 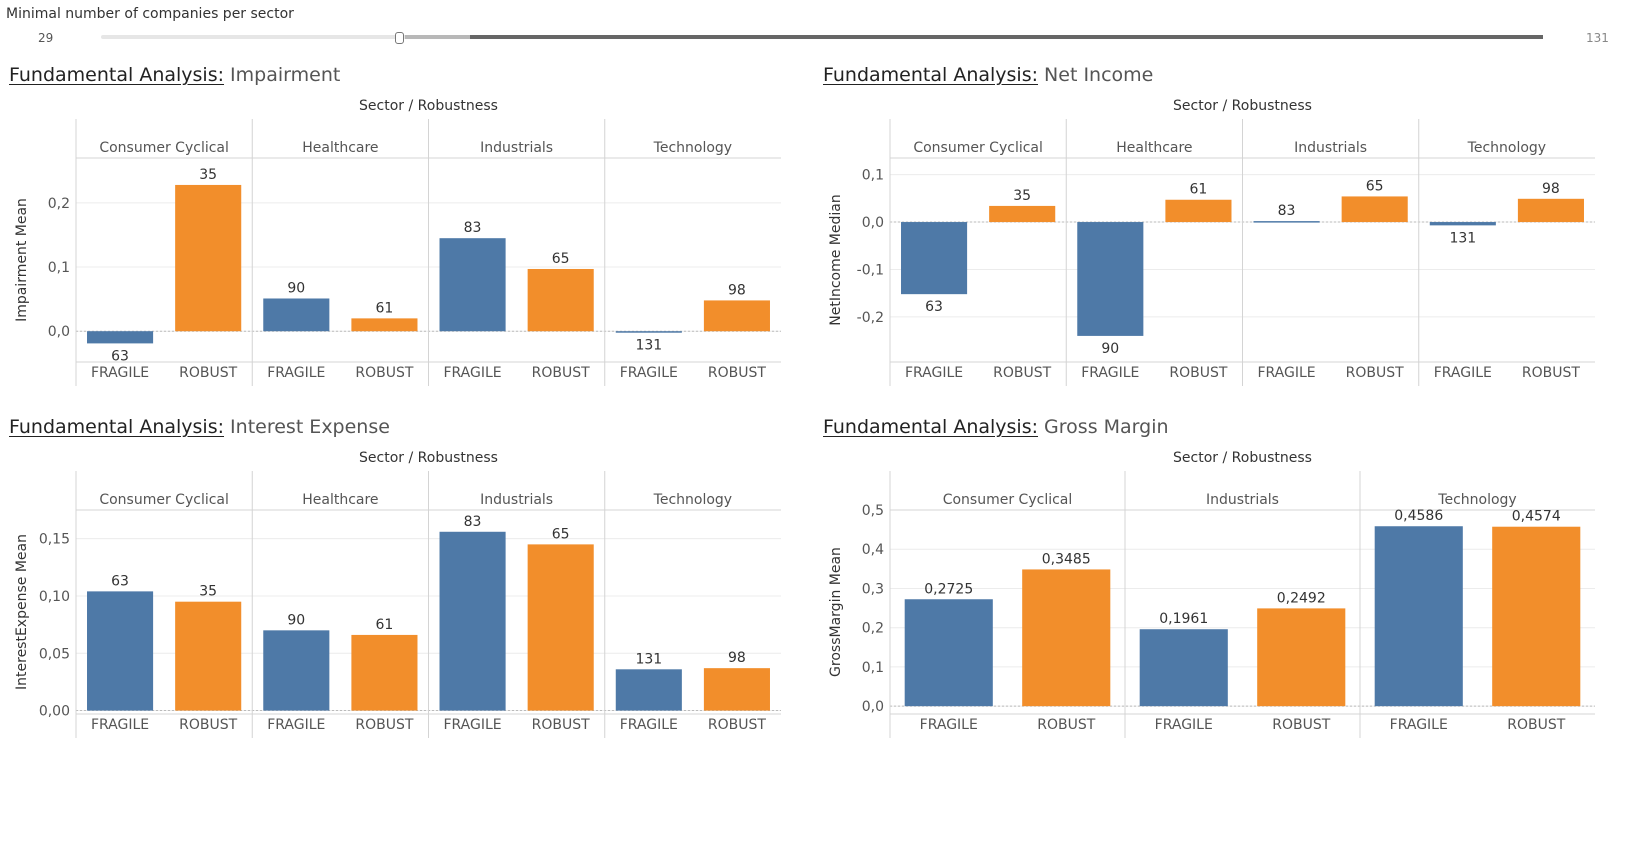 What do you see at coordinates (1006, 37) in the screenshot?
I see `slider-range` at bounding box center [1006, 37].